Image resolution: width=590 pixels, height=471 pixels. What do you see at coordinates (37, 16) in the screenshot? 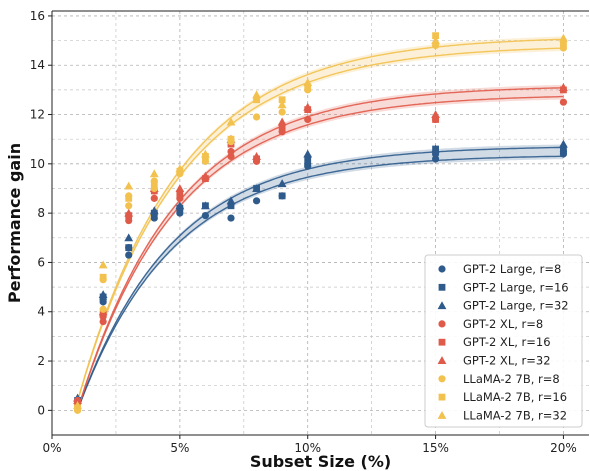
I see `y-tick-label: 16` at bounding box center [37, 16].